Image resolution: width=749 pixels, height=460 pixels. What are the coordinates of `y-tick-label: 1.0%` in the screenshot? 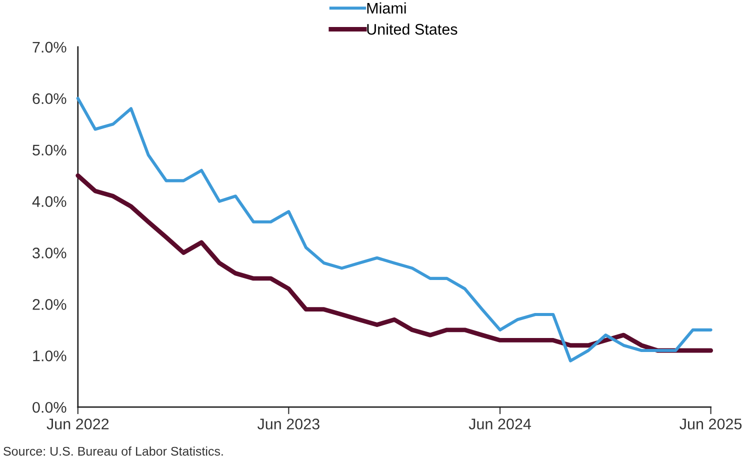 It's located at (49, 356).